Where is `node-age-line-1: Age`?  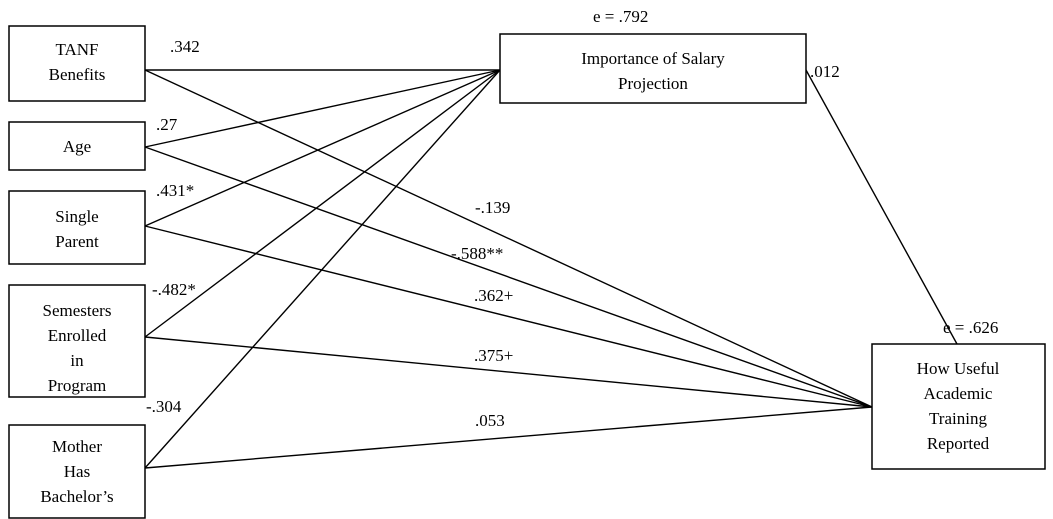 node-age-line-1: Age is located at coordinates (77, 146).